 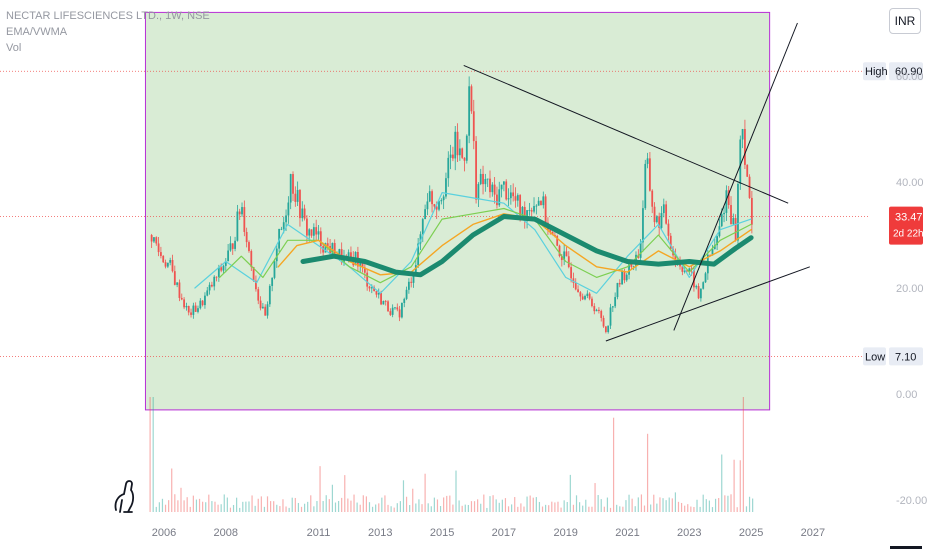 What do you see at coordinates (893, 356) in the screenshot?
I see `level-label-low: Low 7.10` at bounding box center [893, 356].